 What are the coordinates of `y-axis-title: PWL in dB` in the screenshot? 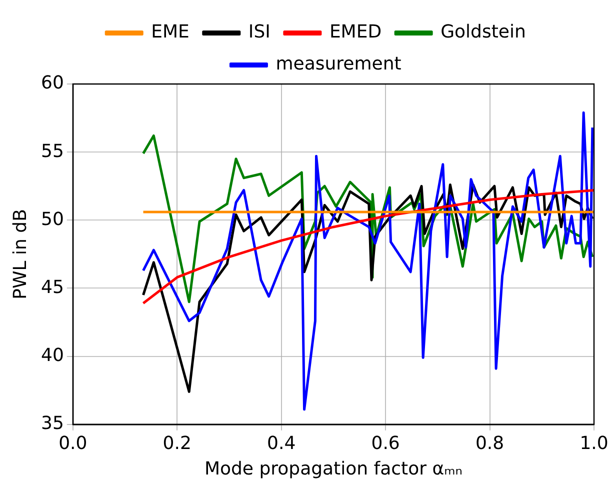 It's located at (20, 254).